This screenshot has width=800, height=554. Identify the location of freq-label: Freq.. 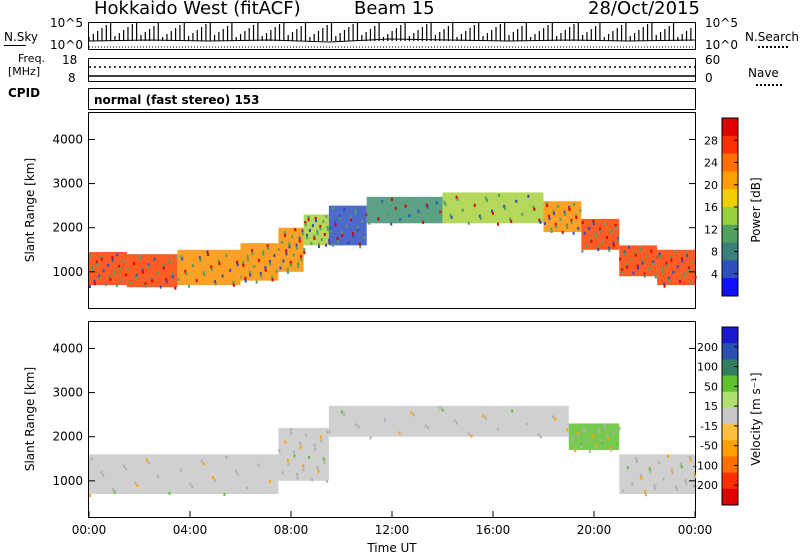
(32, 58).